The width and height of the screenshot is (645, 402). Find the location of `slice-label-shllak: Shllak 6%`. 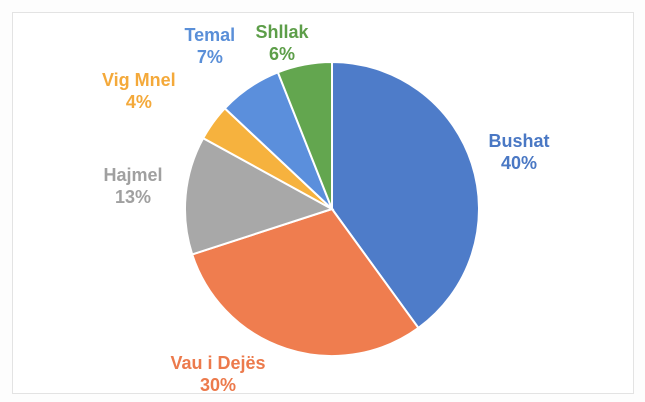

slice-label-shllak: Shllak 6% is located at coordinates (282, 43).